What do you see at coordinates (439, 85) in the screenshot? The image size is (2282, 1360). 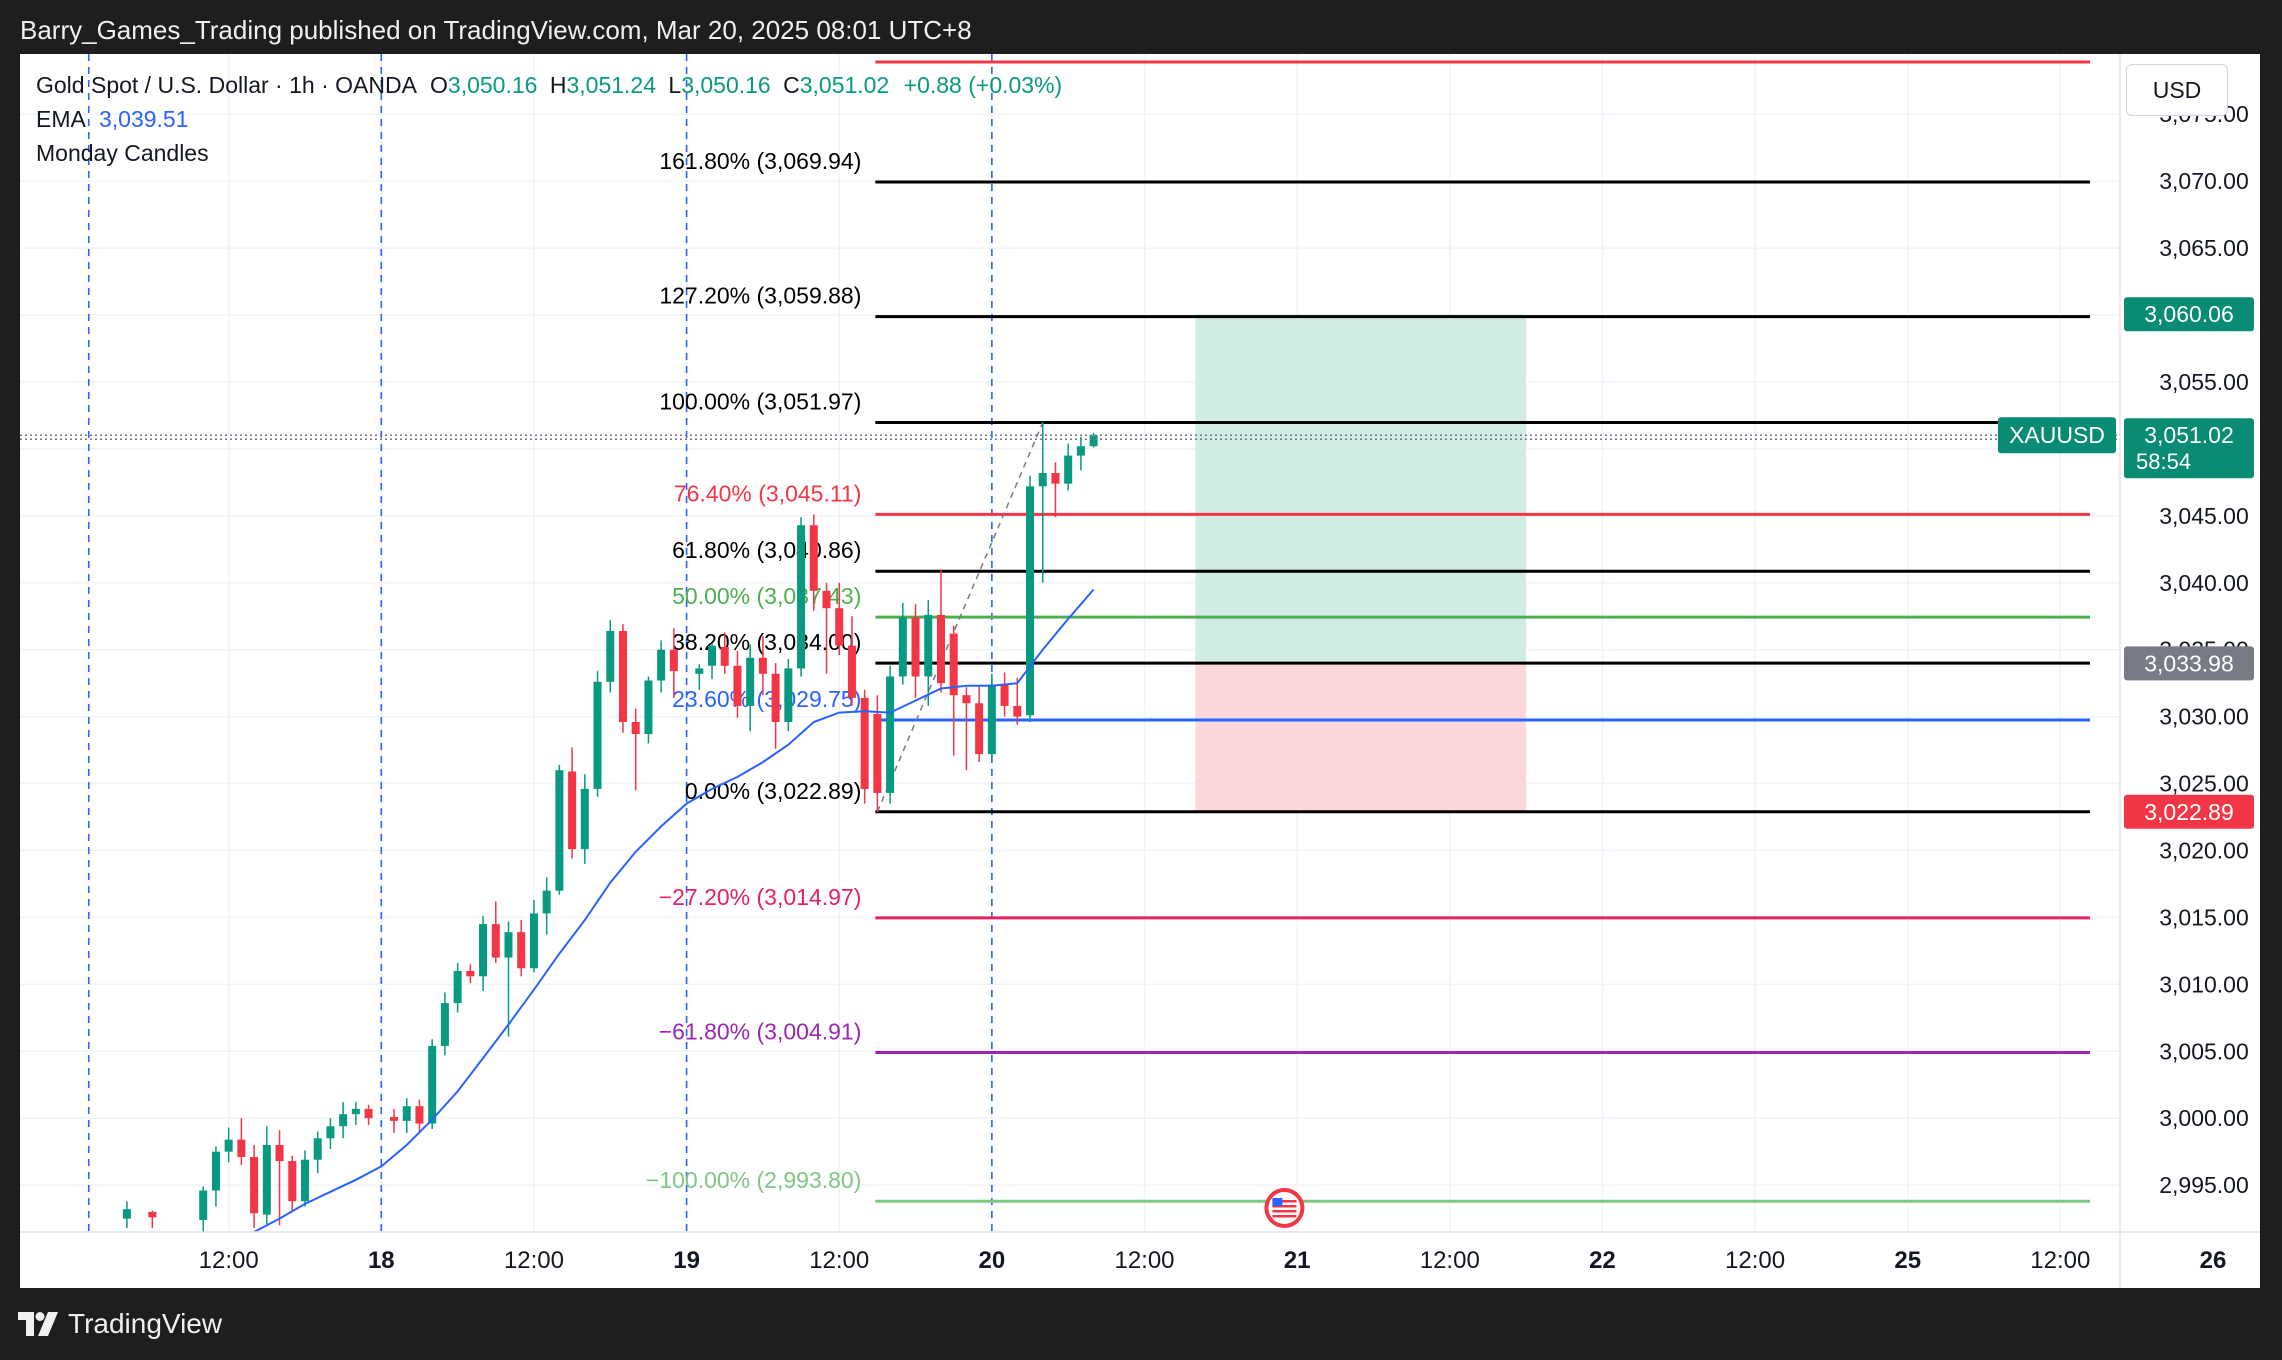 I see `legend-open-label: O` at bounding box center [439, 85].